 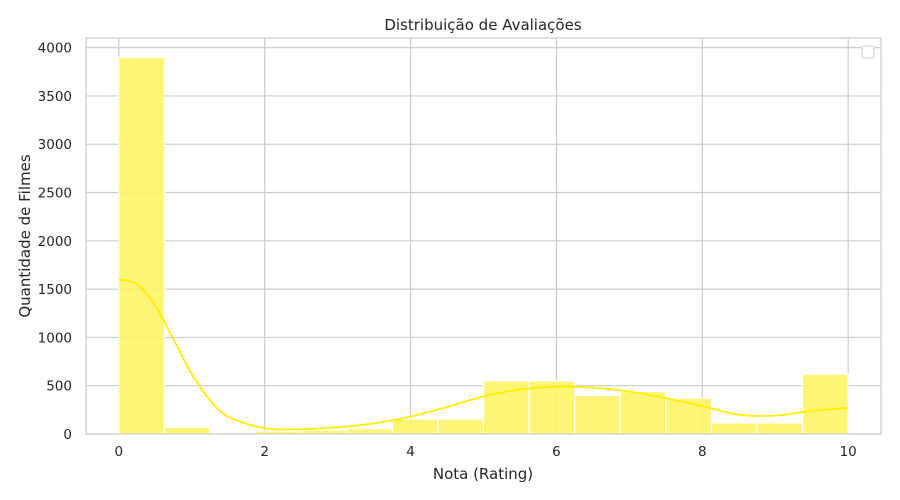 I want to click on x-axis-title: Nota (Rating), so click(x=483, y=474).